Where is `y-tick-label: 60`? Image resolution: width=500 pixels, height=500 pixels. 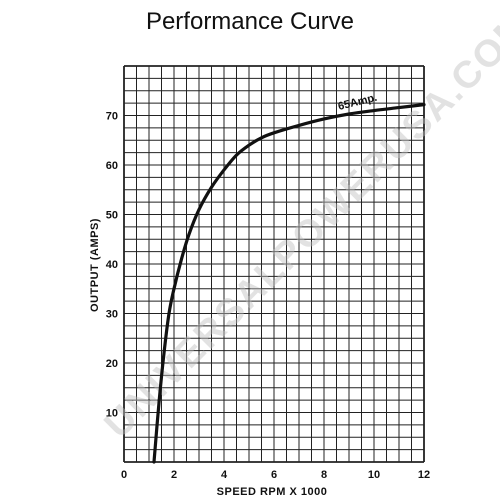 y-tick-label: 60 is located at coordinates (112, 166).